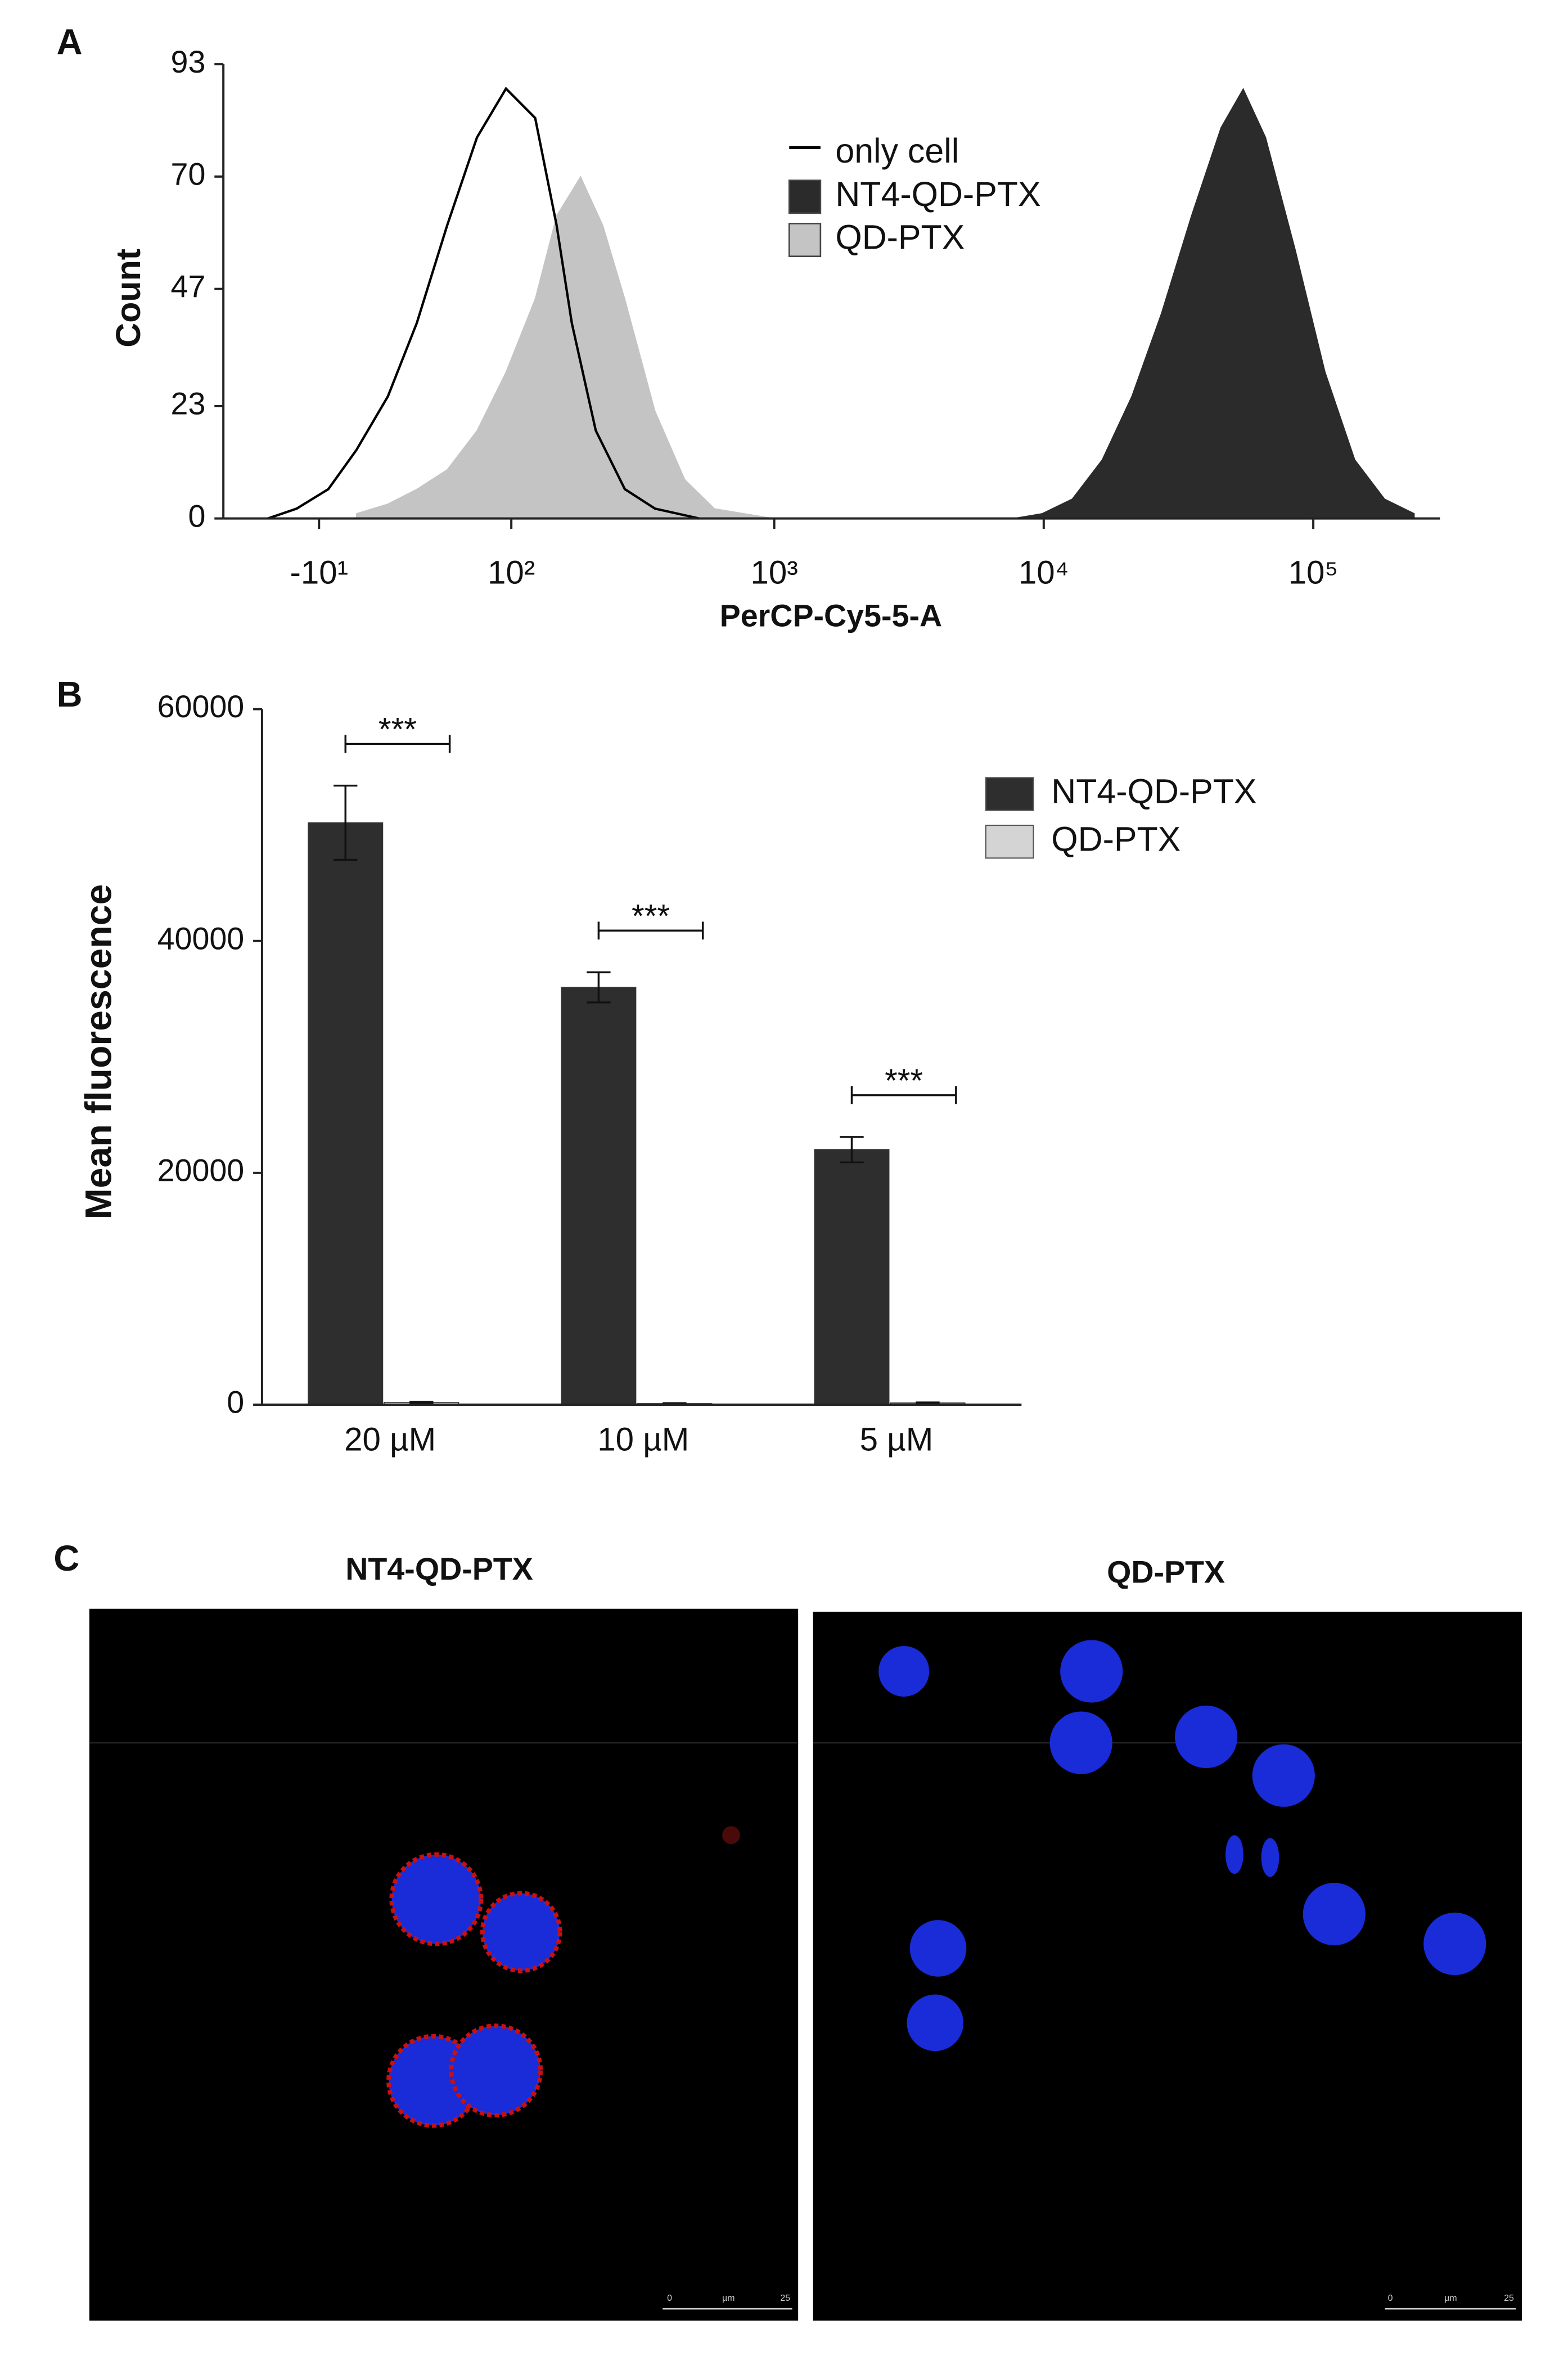  What do you see at coordinates (897, 1440) in the screenshot?
I see `x-tick-label: 5 µM` at bounding box center [897, 1440].